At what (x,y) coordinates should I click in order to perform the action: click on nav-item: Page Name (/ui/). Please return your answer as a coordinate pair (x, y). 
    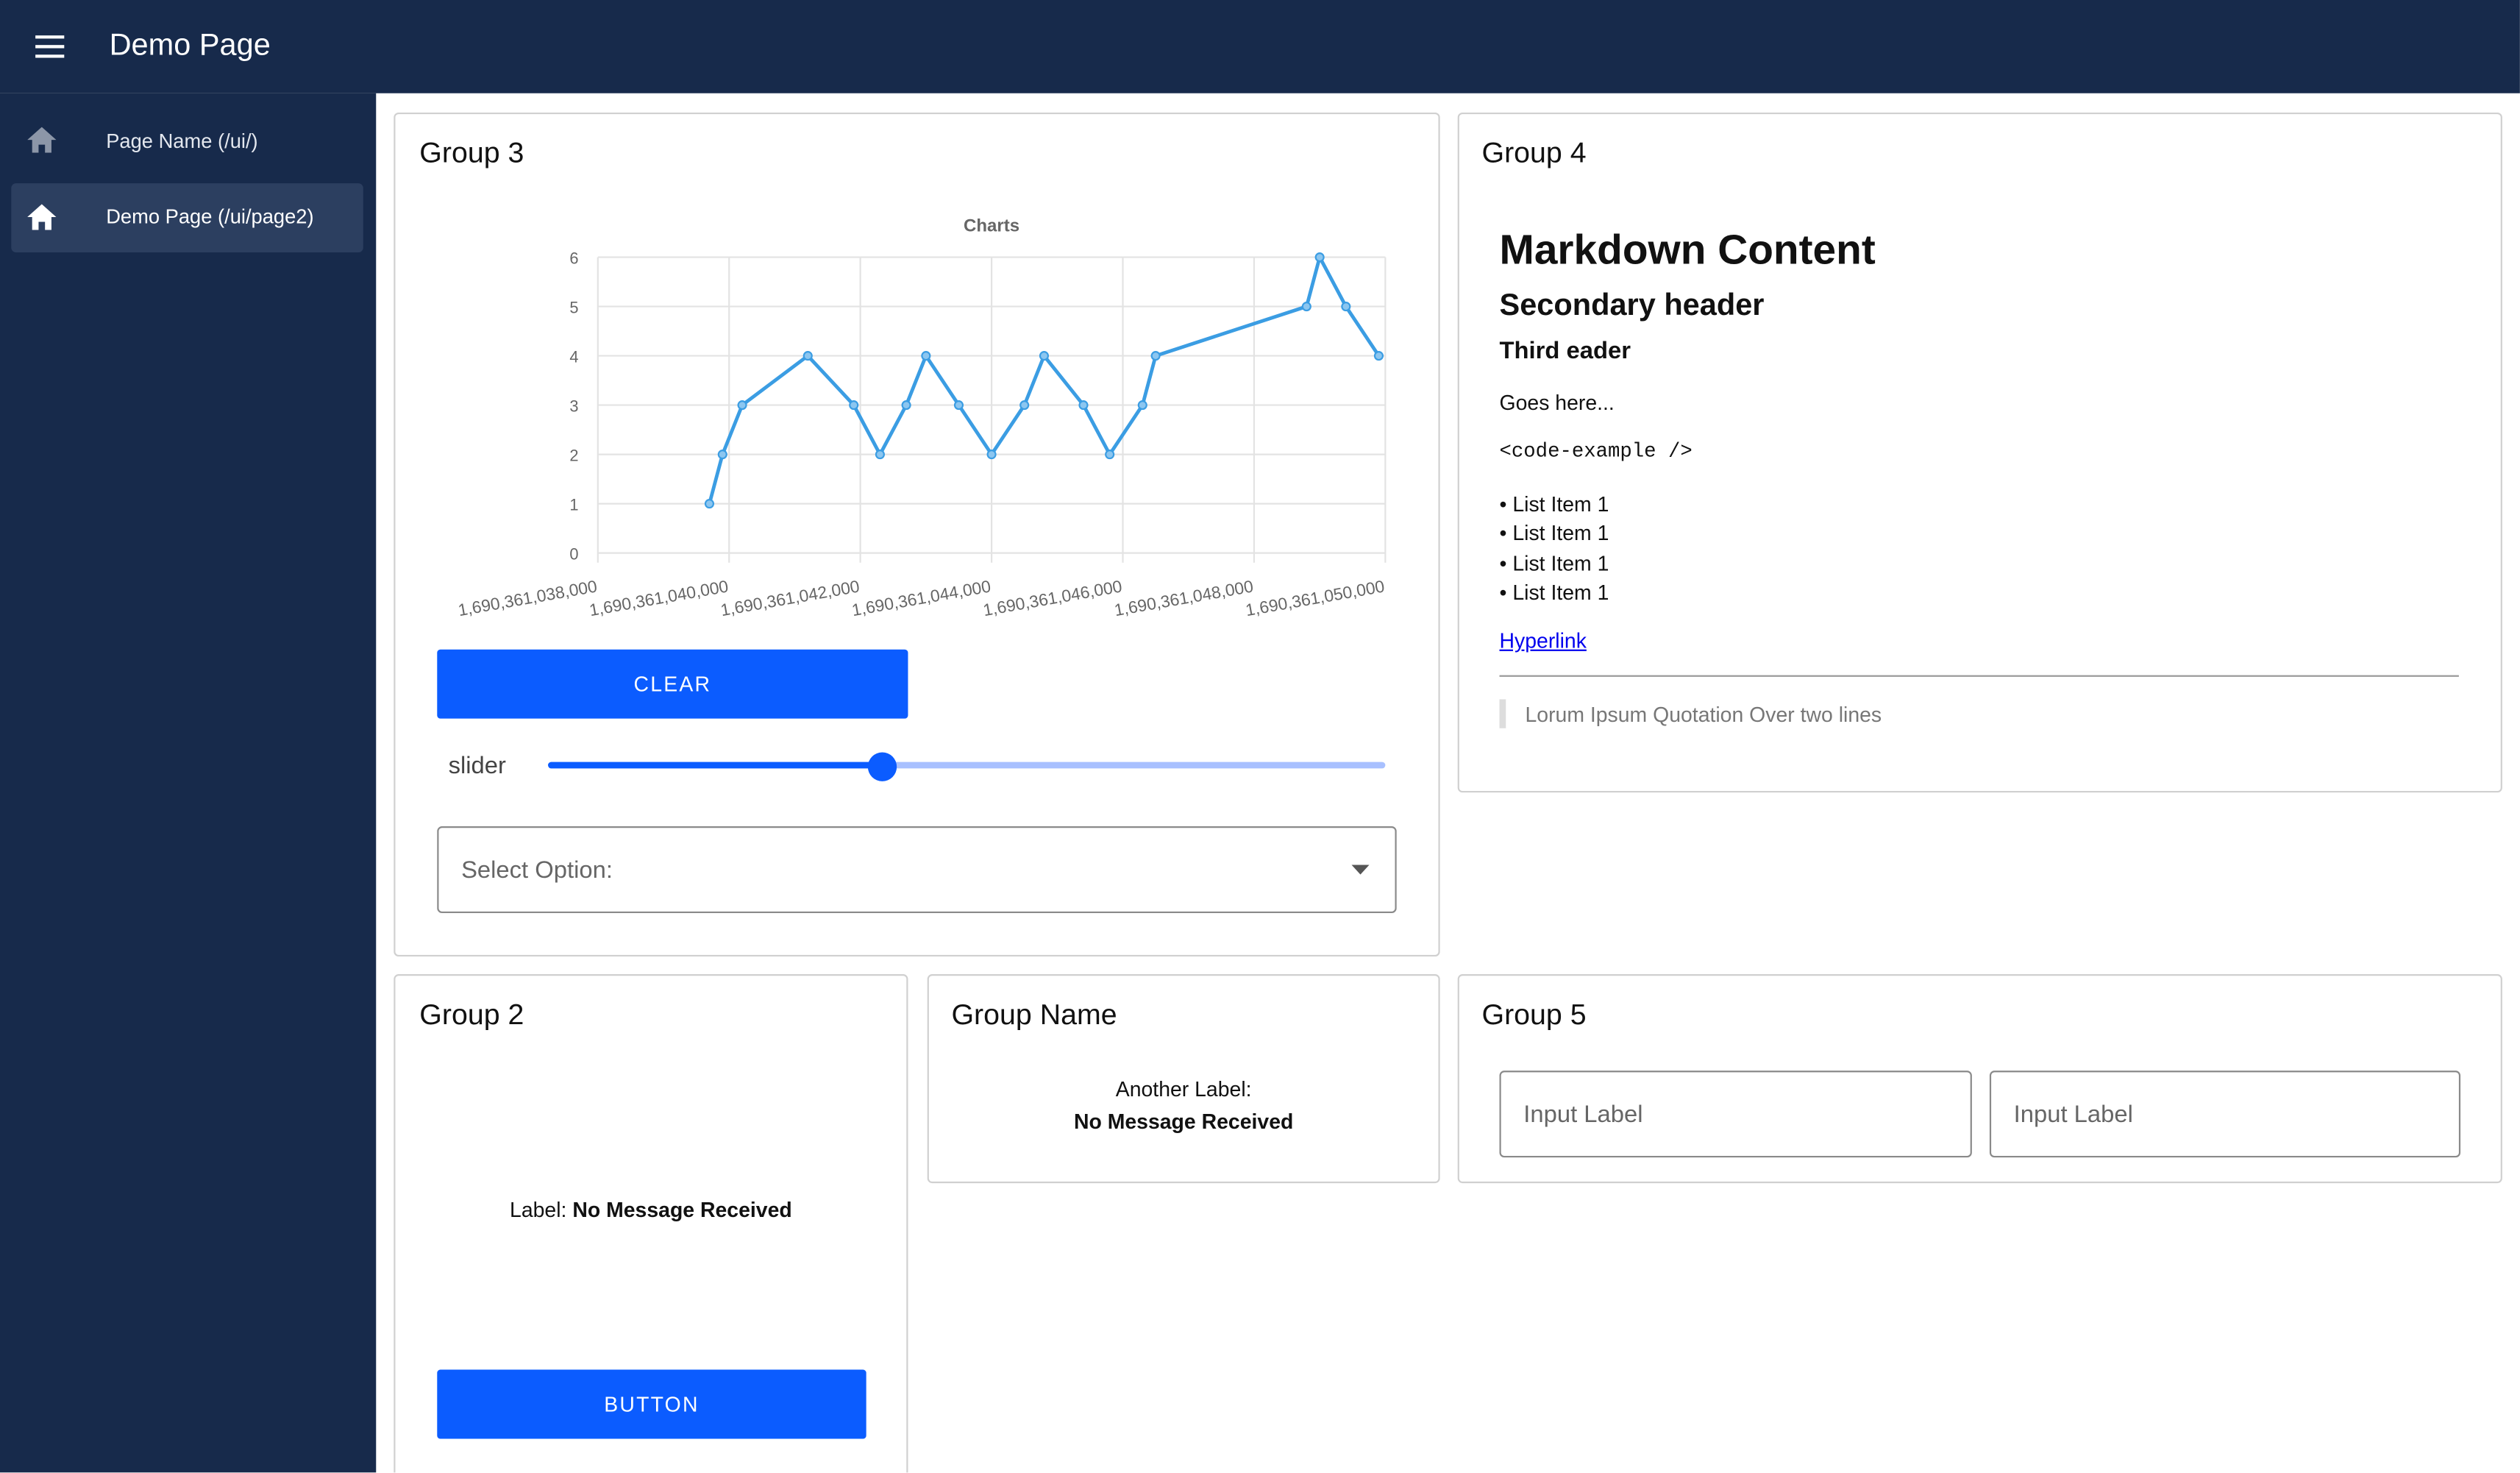
    Looking at the image, I should click on (182, 141).